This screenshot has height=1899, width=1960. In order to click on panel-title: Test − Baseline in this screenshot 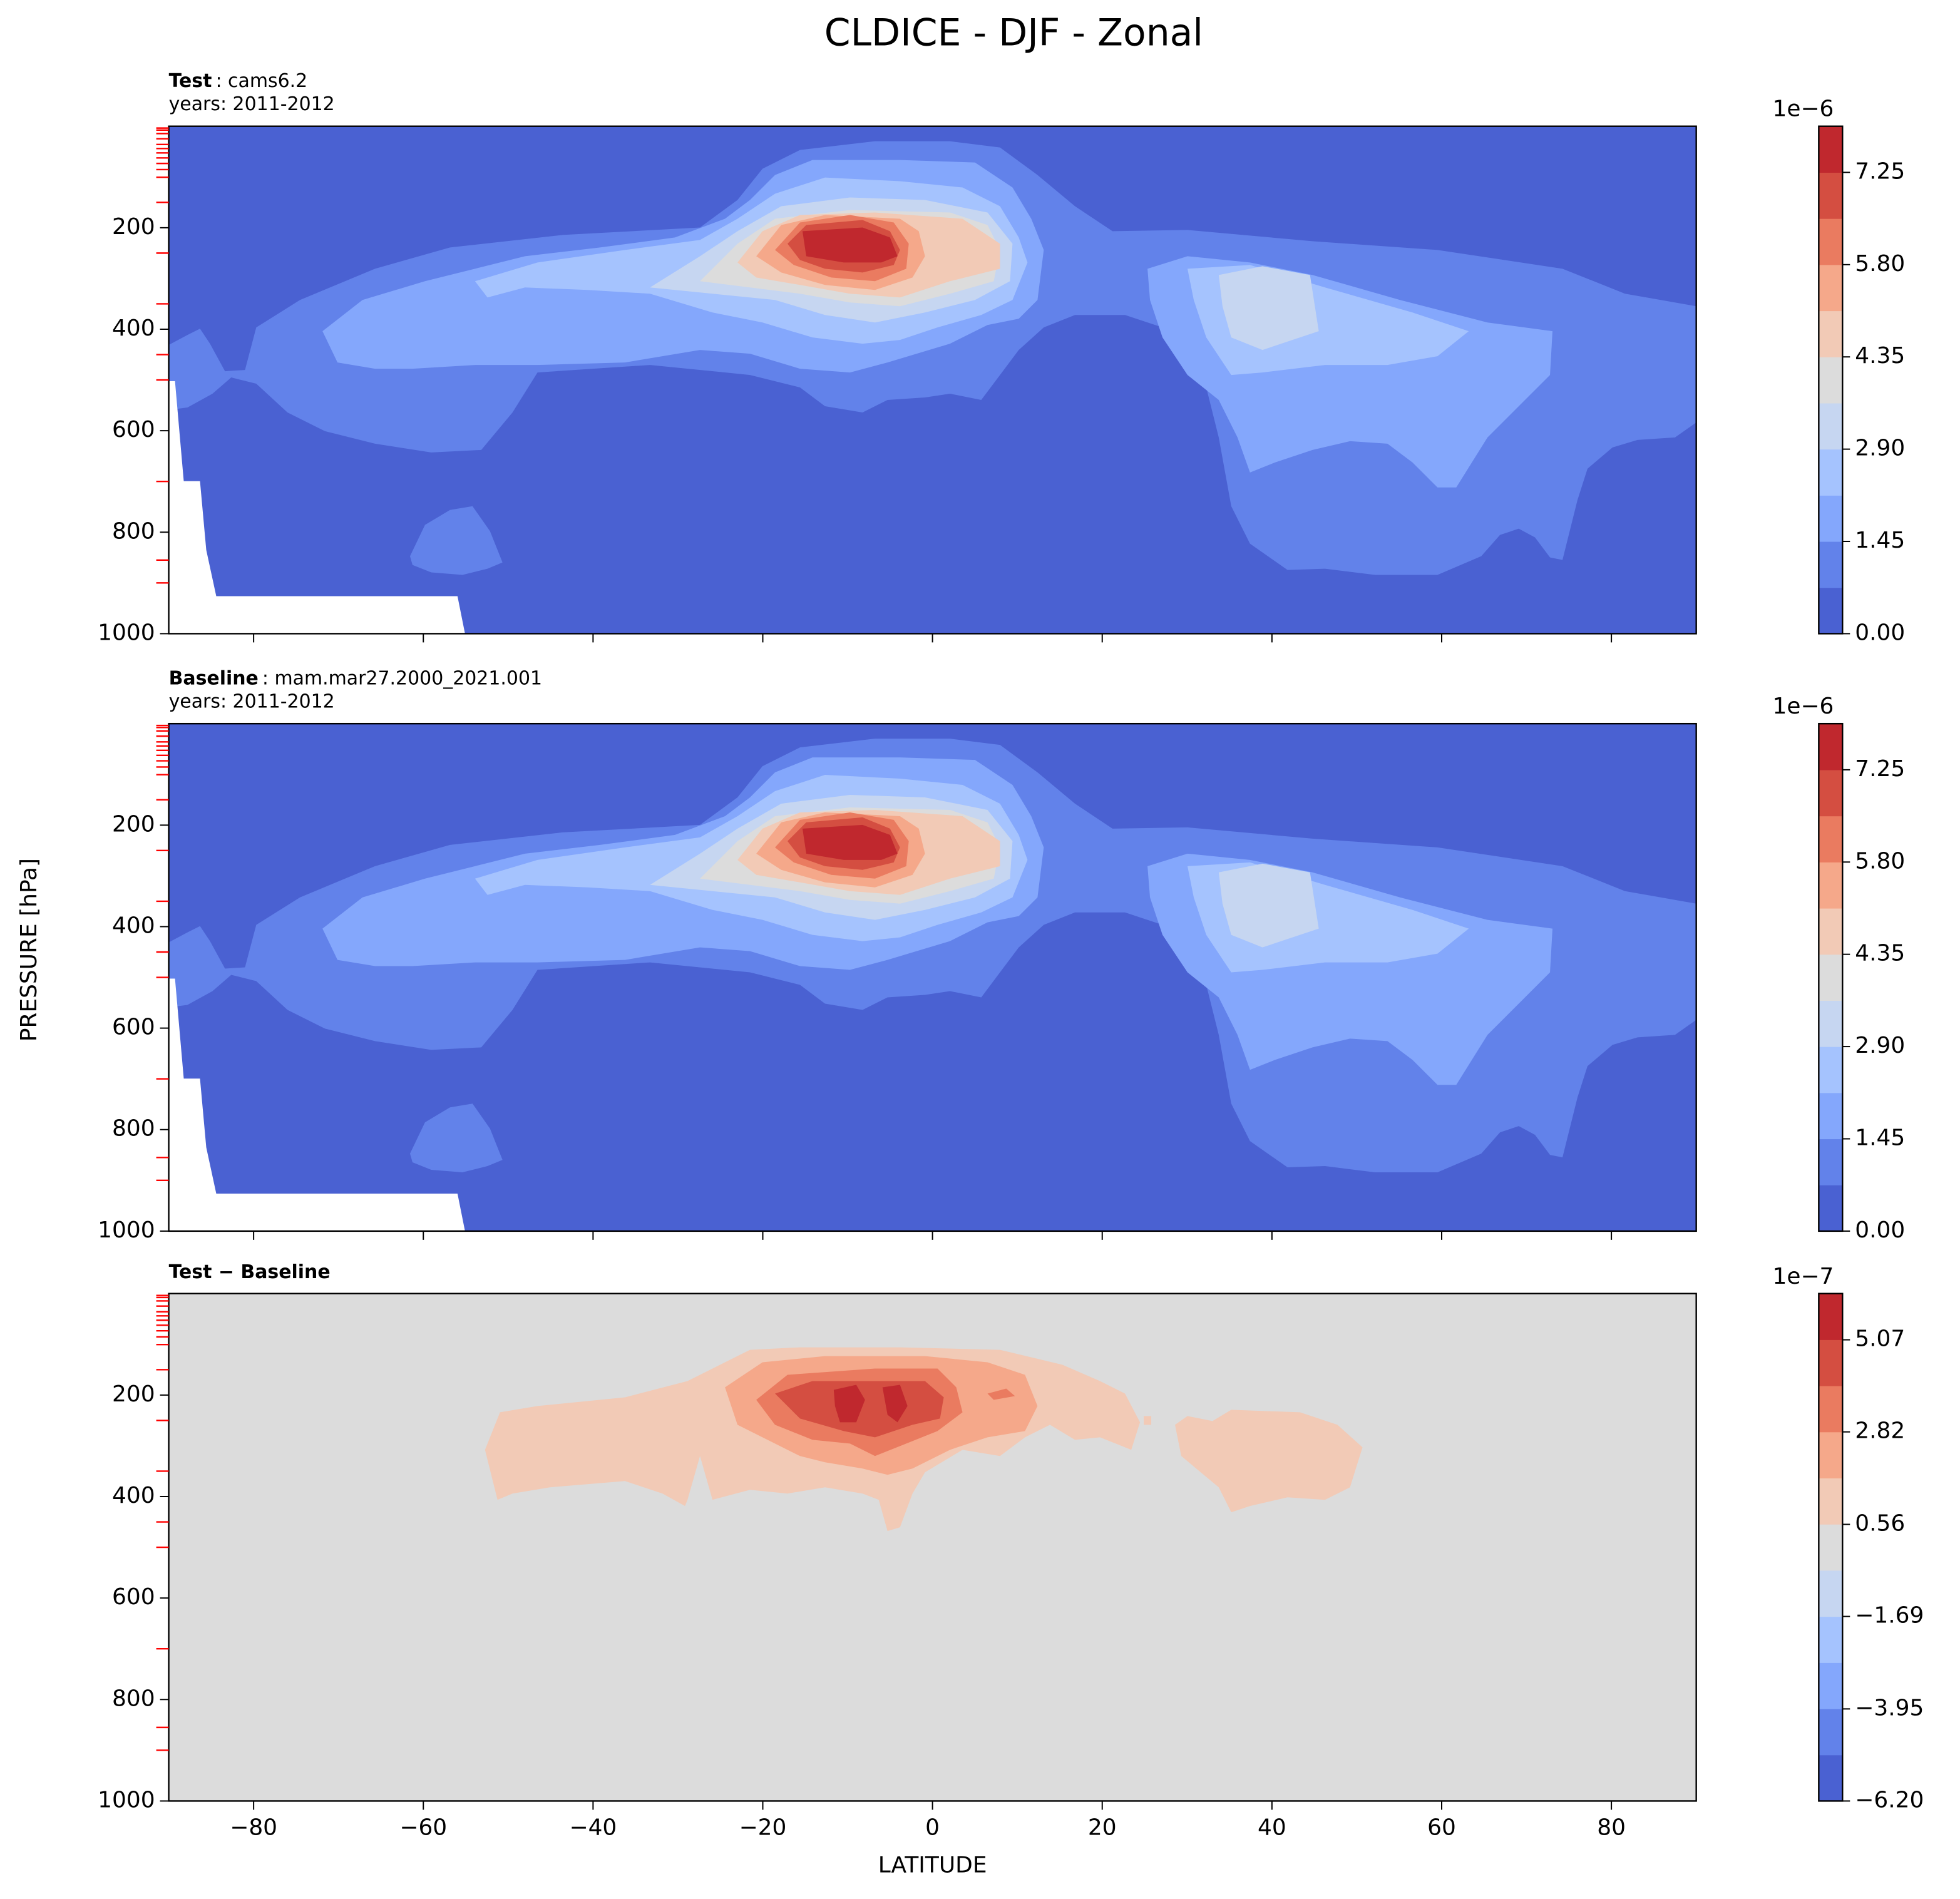, I will do `click(250, 1271)`.